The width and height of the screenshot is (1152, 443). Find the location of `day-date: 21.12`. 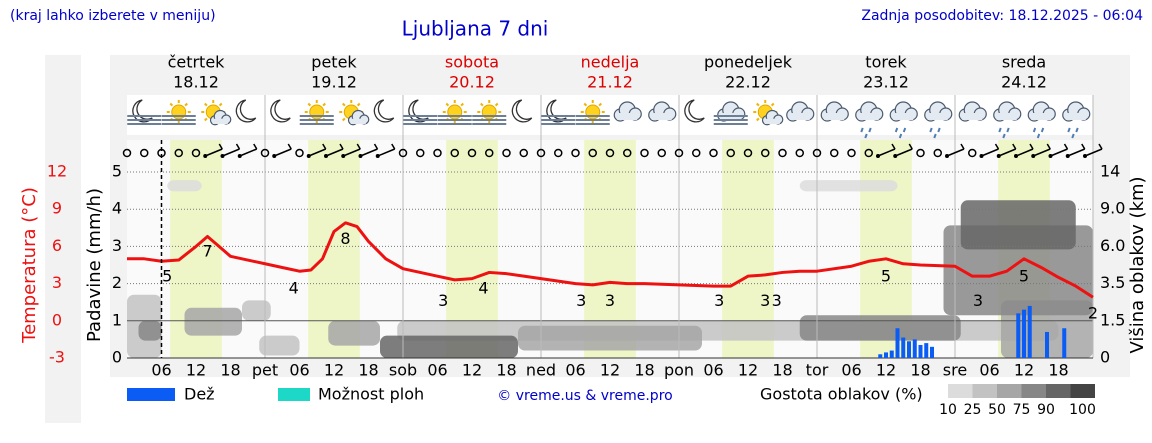

day-date: 21.12 is located at coordinates (610, 82).